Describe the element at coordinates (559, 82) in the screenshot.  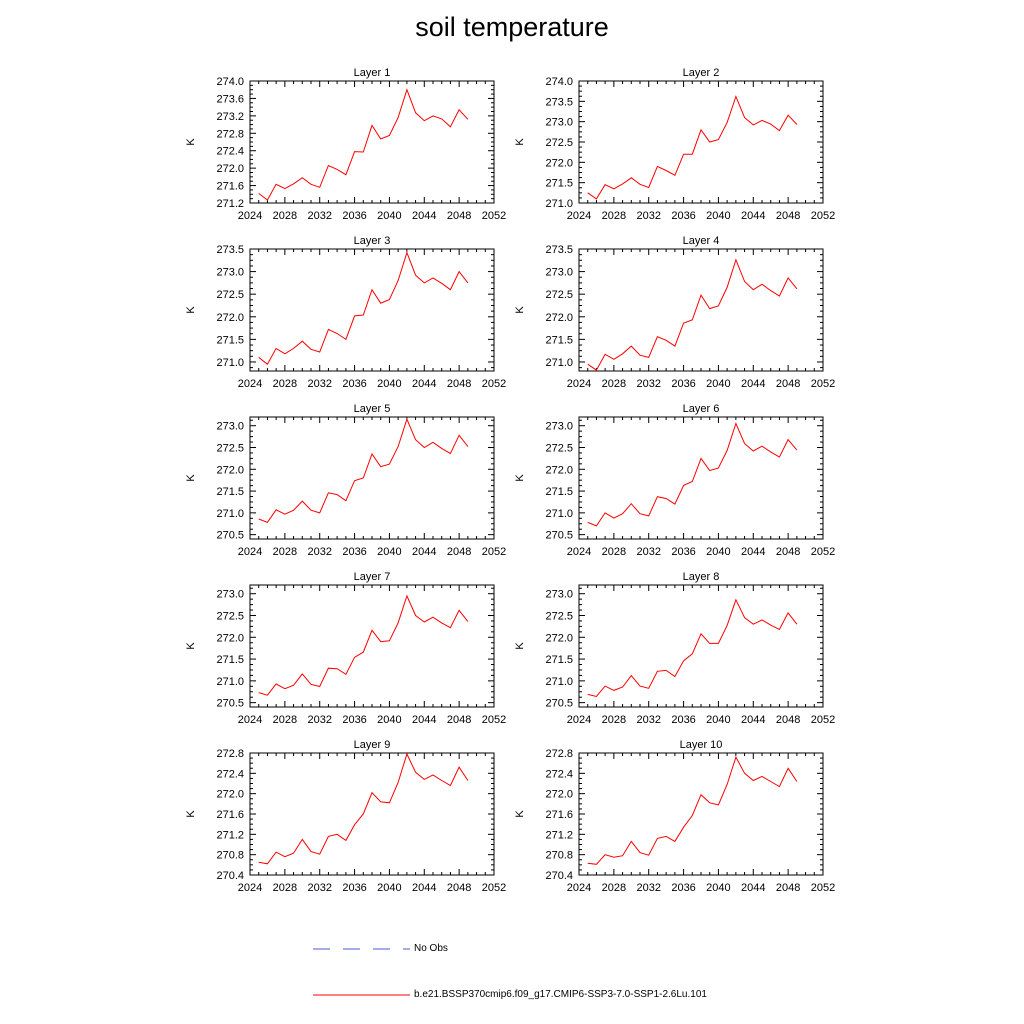
I see `y-tick-label: 274.0` at that location.